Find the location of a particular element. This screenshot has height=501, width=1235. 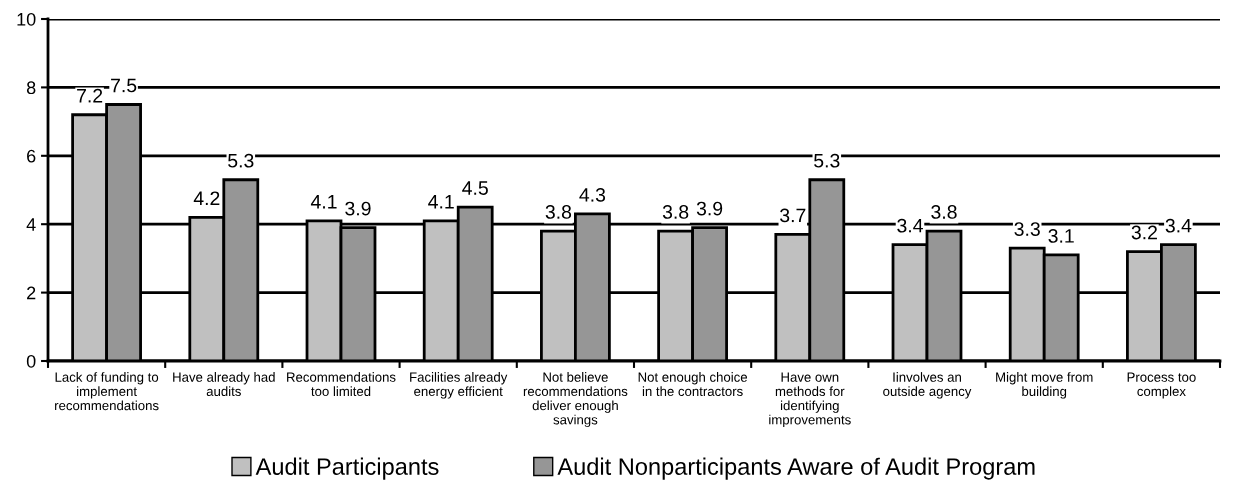

data-label: 3.1 is located at coordinates (1061, 236).